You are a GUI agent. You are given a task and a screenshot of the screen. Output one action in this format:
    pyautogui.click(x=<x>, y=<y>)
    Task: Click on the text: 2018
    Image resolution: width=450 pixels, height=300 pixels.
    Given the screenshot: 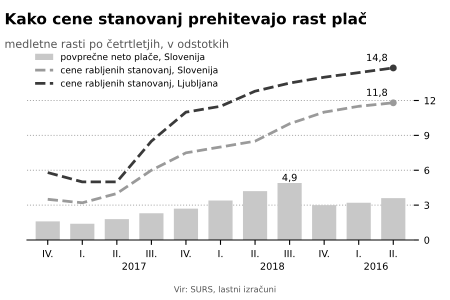 What is the action you would take?
    pyautogui.click(x=272, y=266)
    